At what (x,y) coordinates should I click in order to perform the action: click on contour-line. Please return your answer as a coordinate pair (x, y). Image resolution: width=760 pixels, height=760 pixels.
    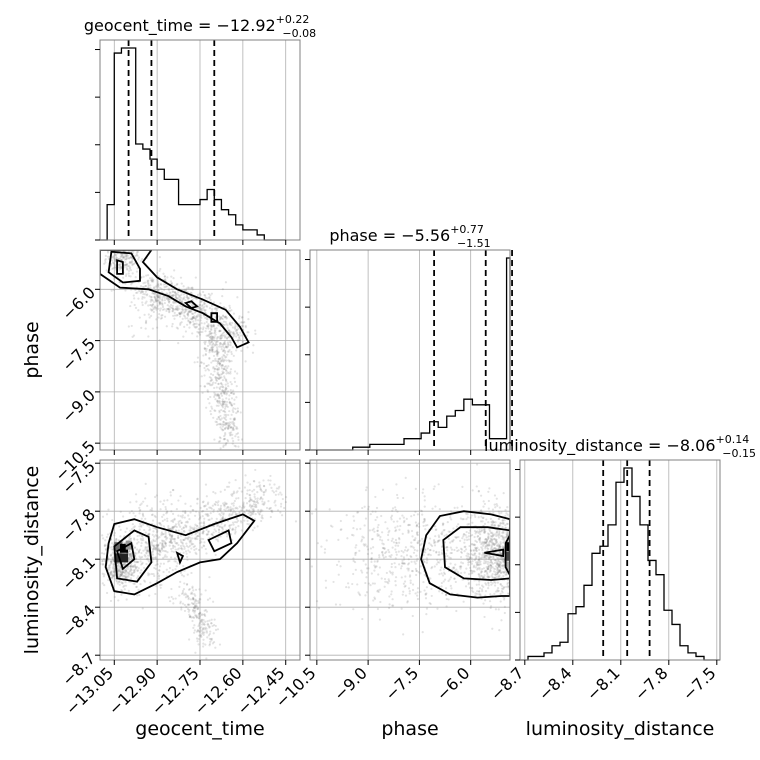
    Looking at the image, I should click on (124, 267).